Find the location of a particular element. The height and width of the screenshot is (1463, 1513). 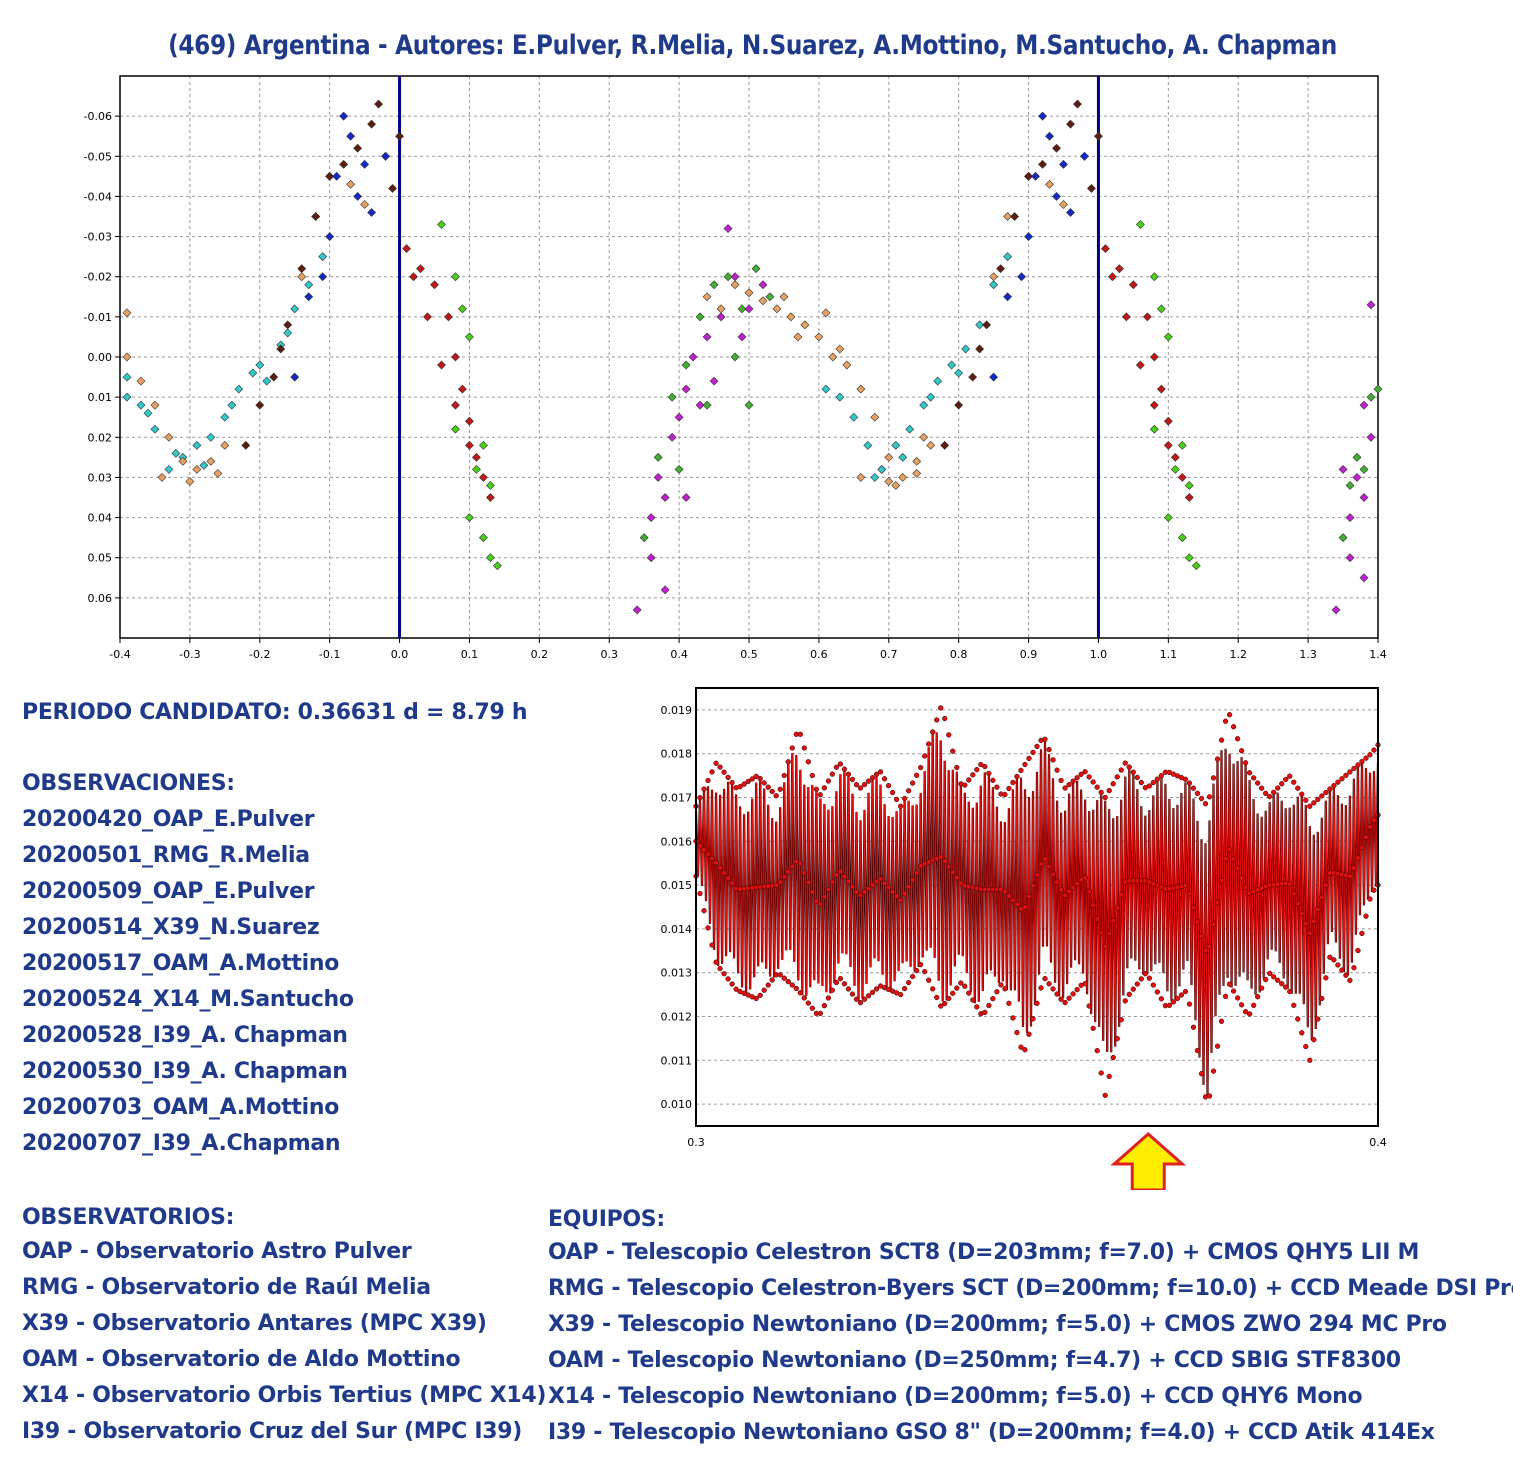

observacion-item: 20200530_I39_A. Chapman is located at coordinates (185, 1071).